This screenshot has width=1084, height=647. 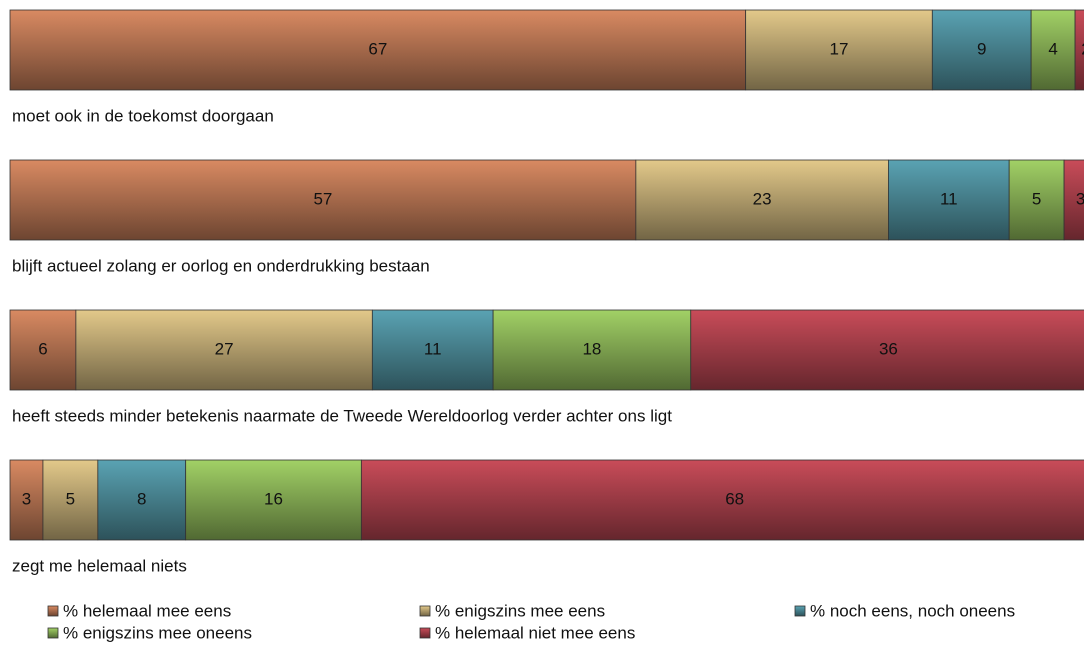 I want to click on value-label: 23, so click(x=762, y=198).